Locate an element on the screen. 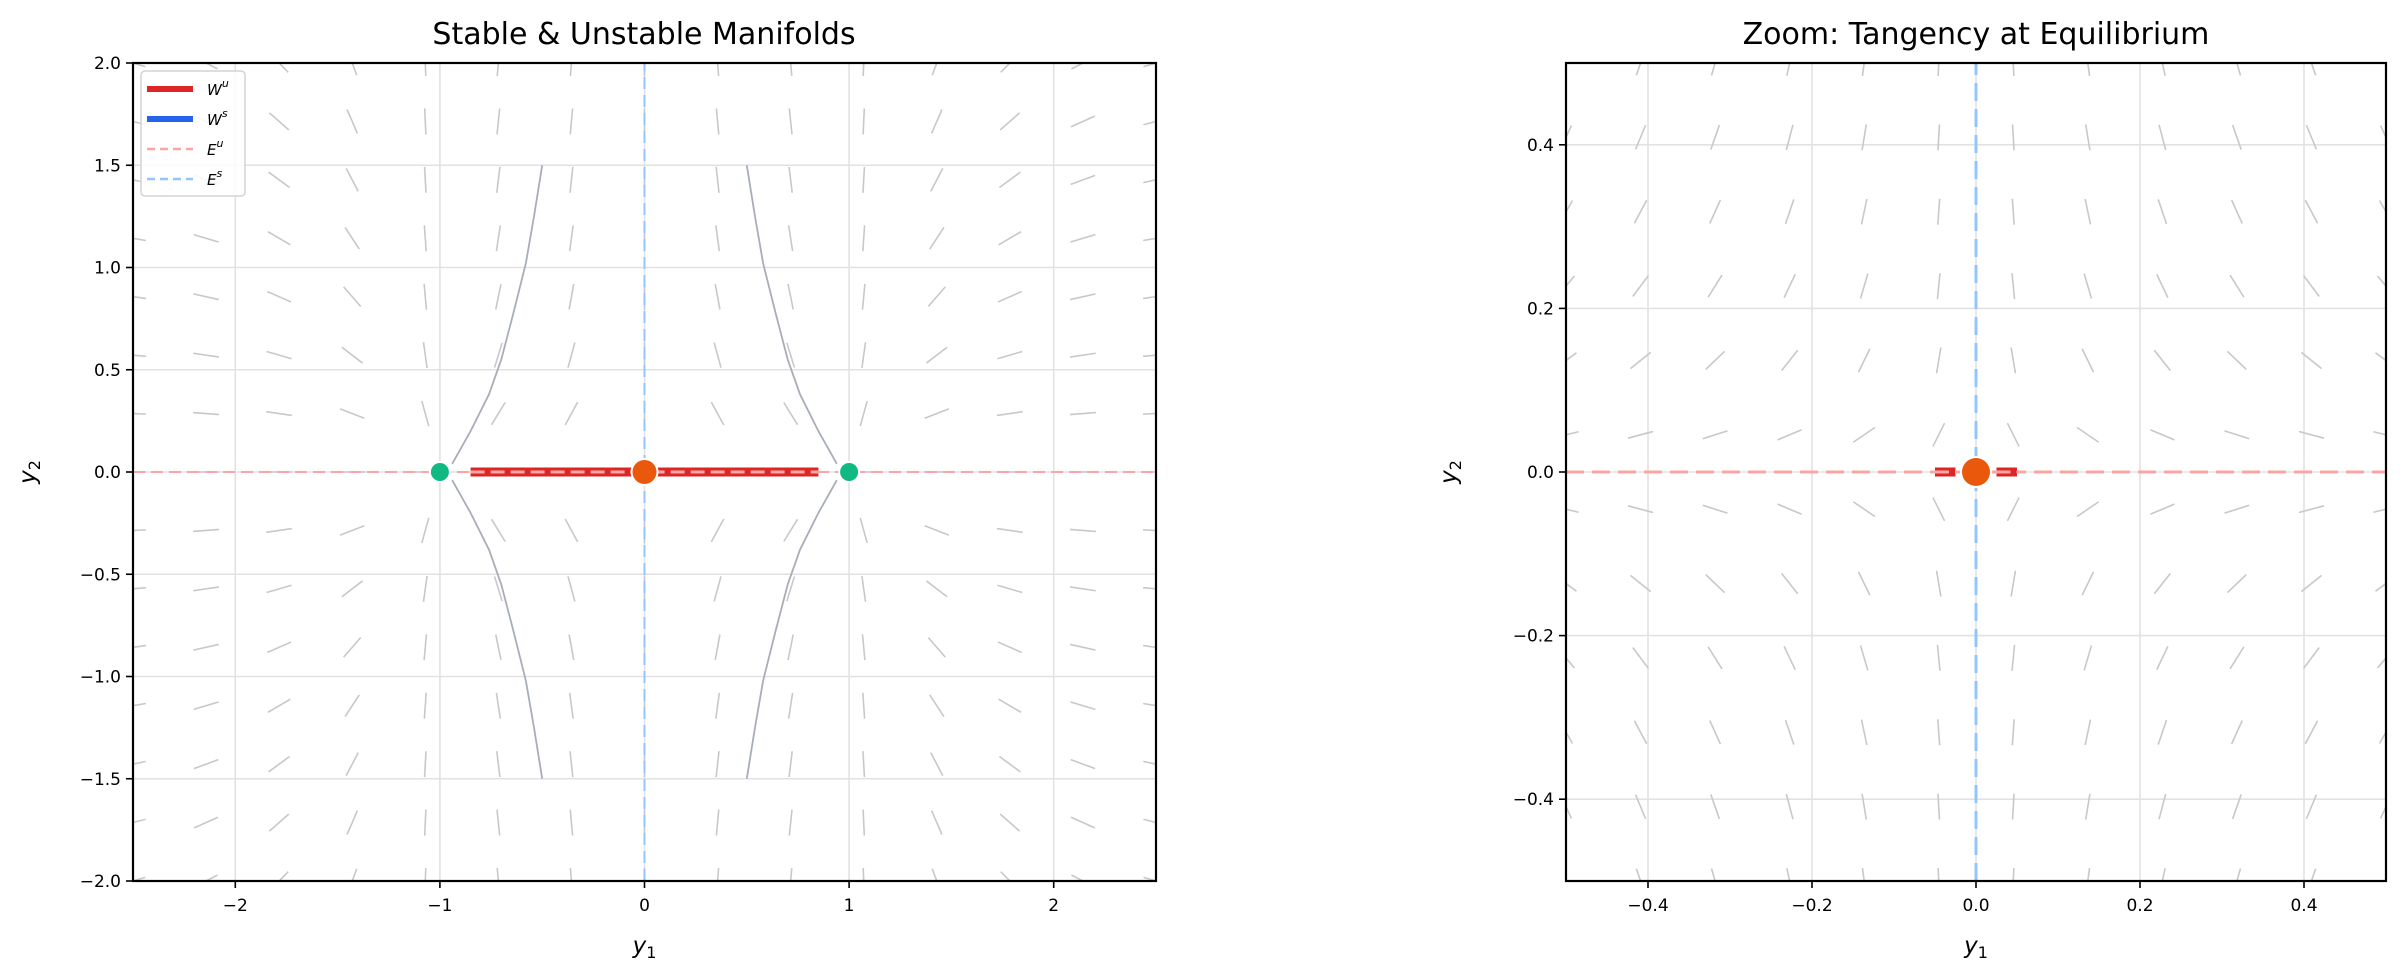  y-tick-label: −0.4 is located at coordinates (1533, 800).